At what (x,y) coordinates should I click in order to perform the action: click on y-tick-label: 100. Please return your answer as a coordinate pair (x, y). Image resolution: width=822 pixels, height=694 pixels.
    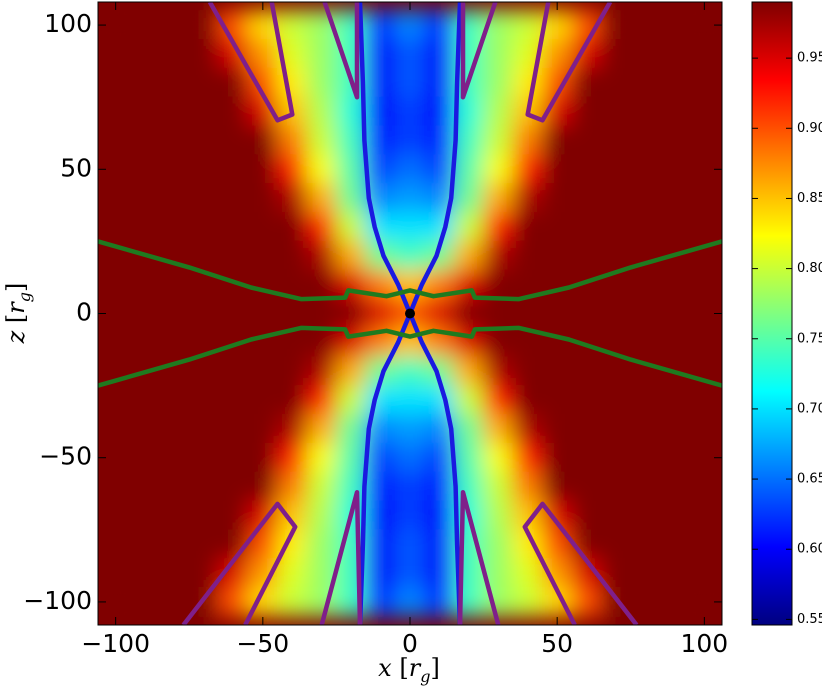
    Looking at the image, I should click on (68, 23).